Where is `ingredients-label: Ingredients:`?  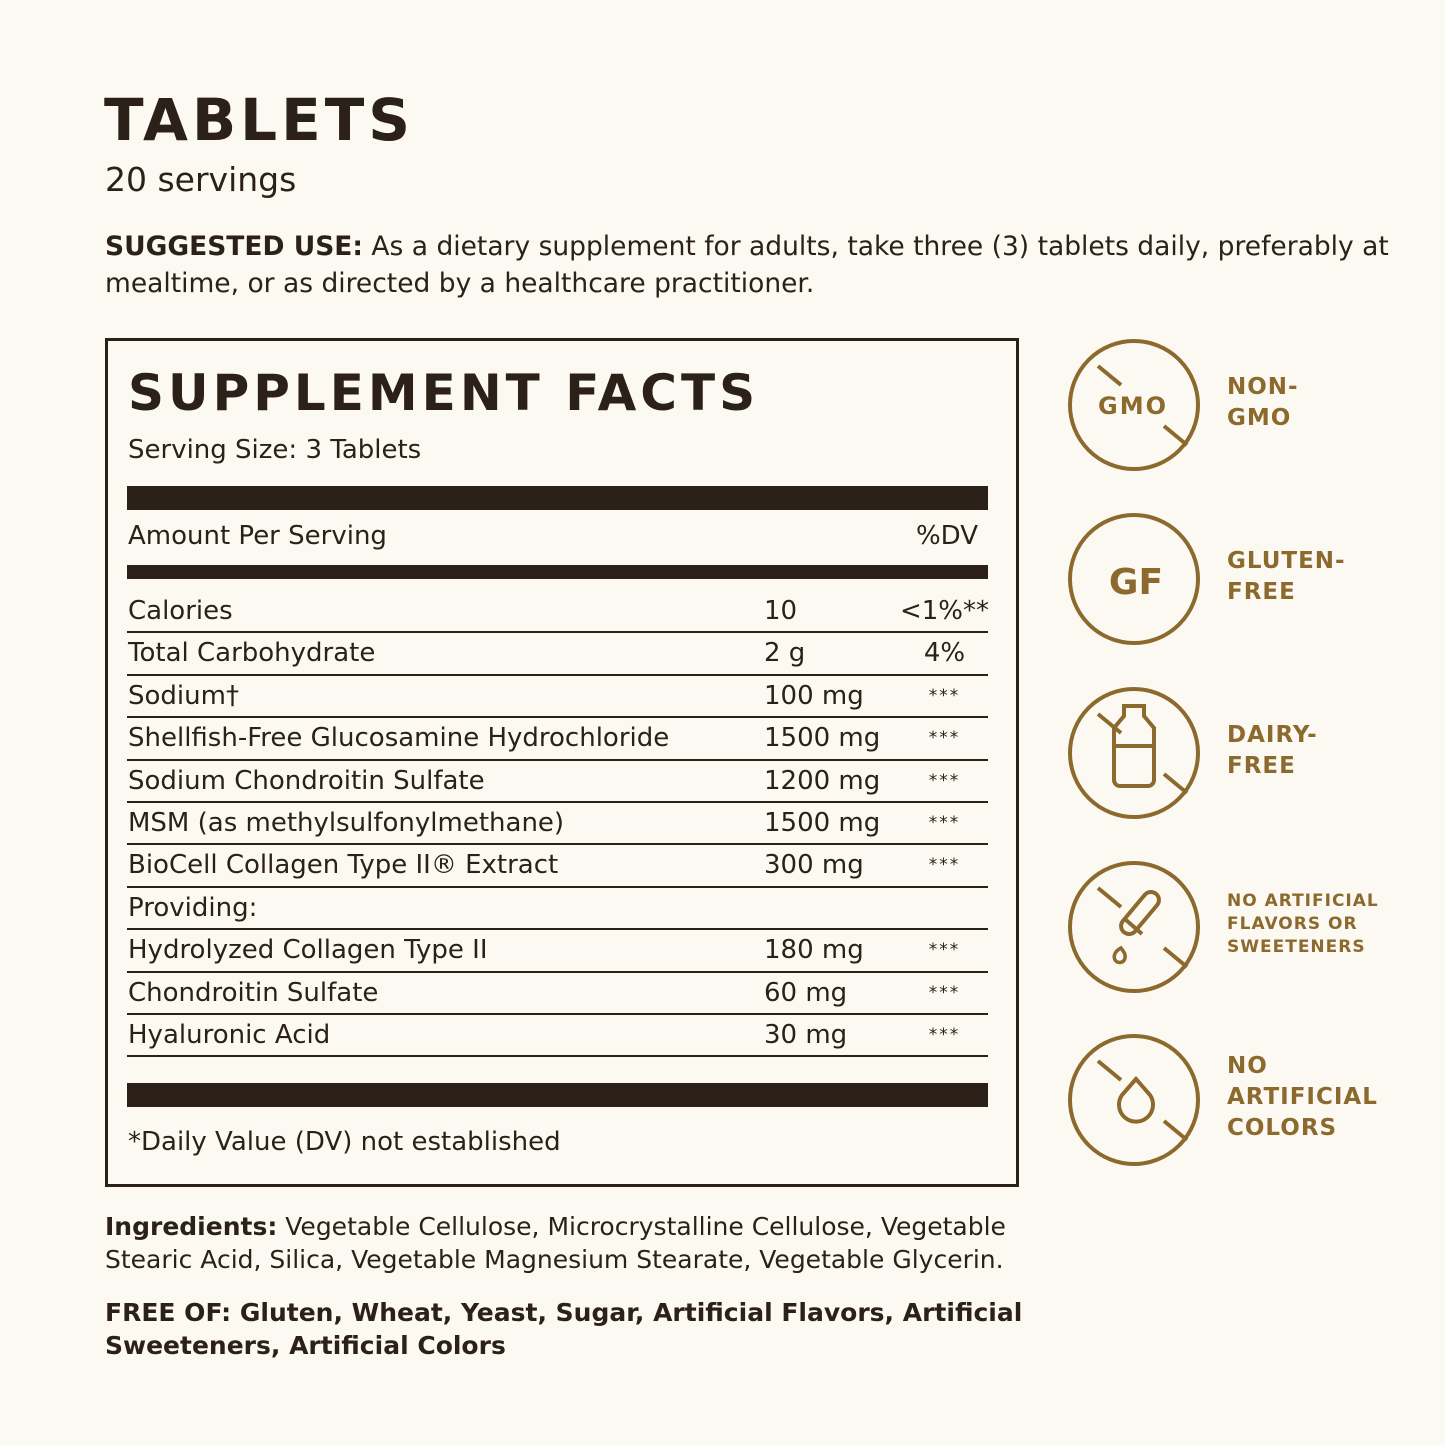
ingredients-label: Ingredients: is located at coordinates (191, 1226).